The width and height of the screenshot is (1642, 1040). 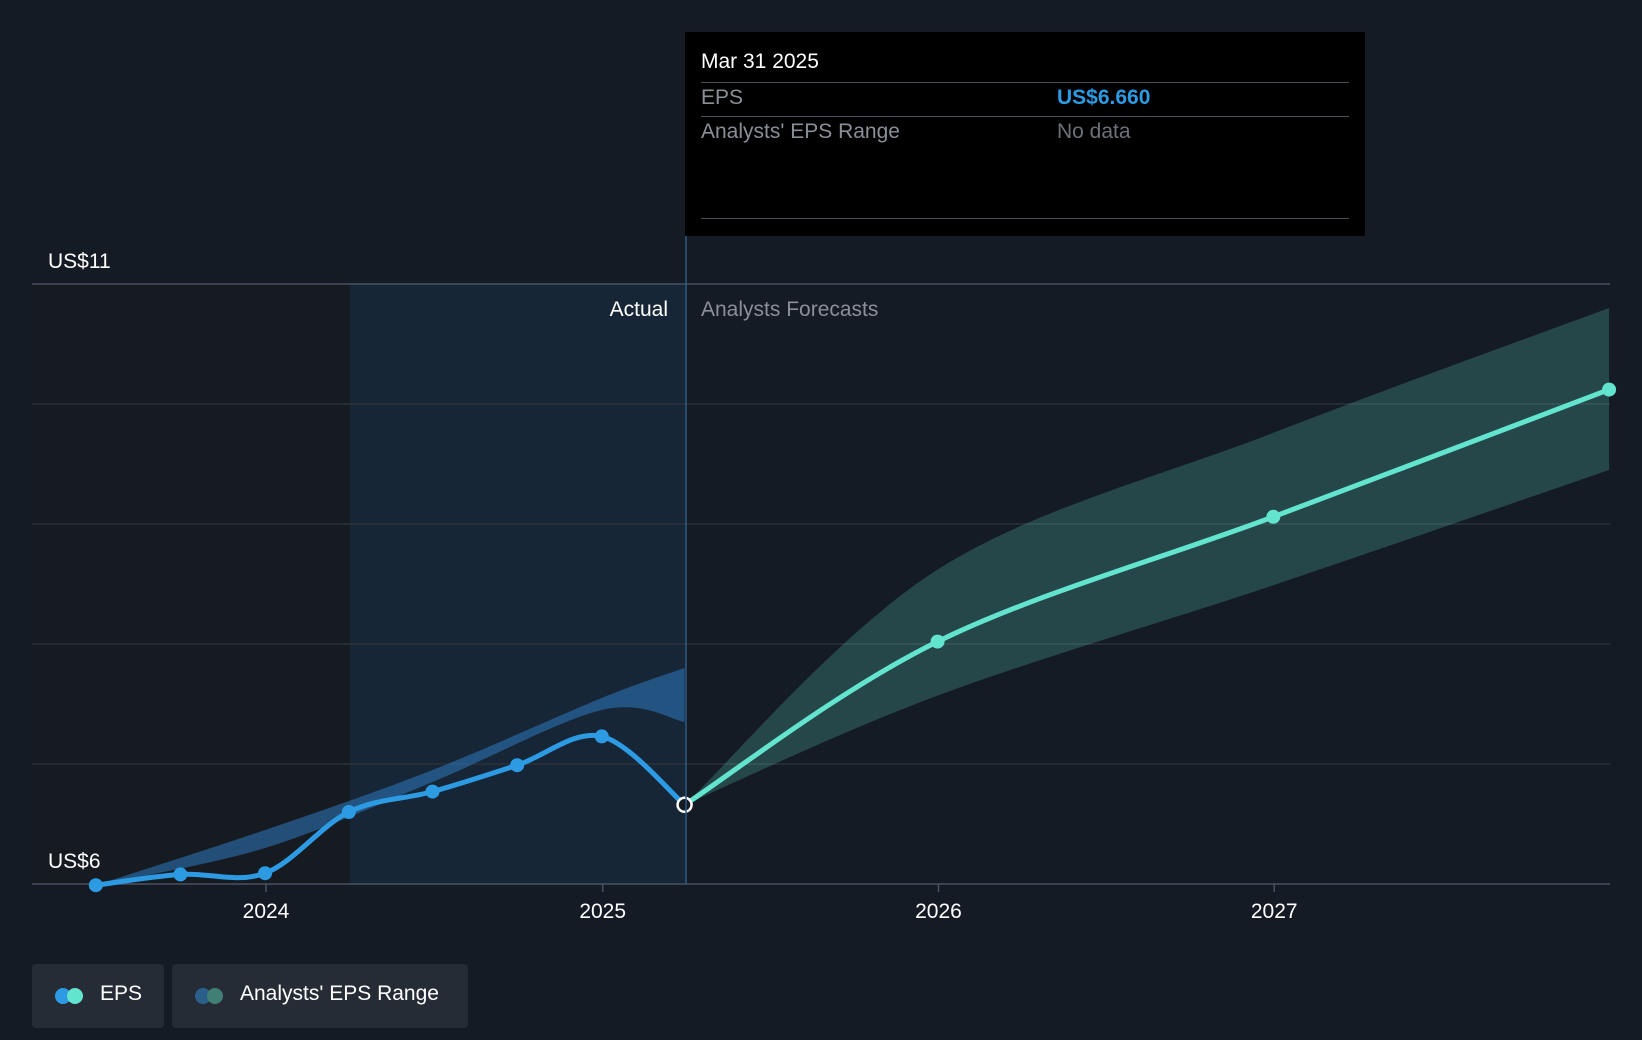 What do you see at coordinates (121, 993) in the screenshot?
I see `legend-label: EPS` at bounding box center [121, 993].